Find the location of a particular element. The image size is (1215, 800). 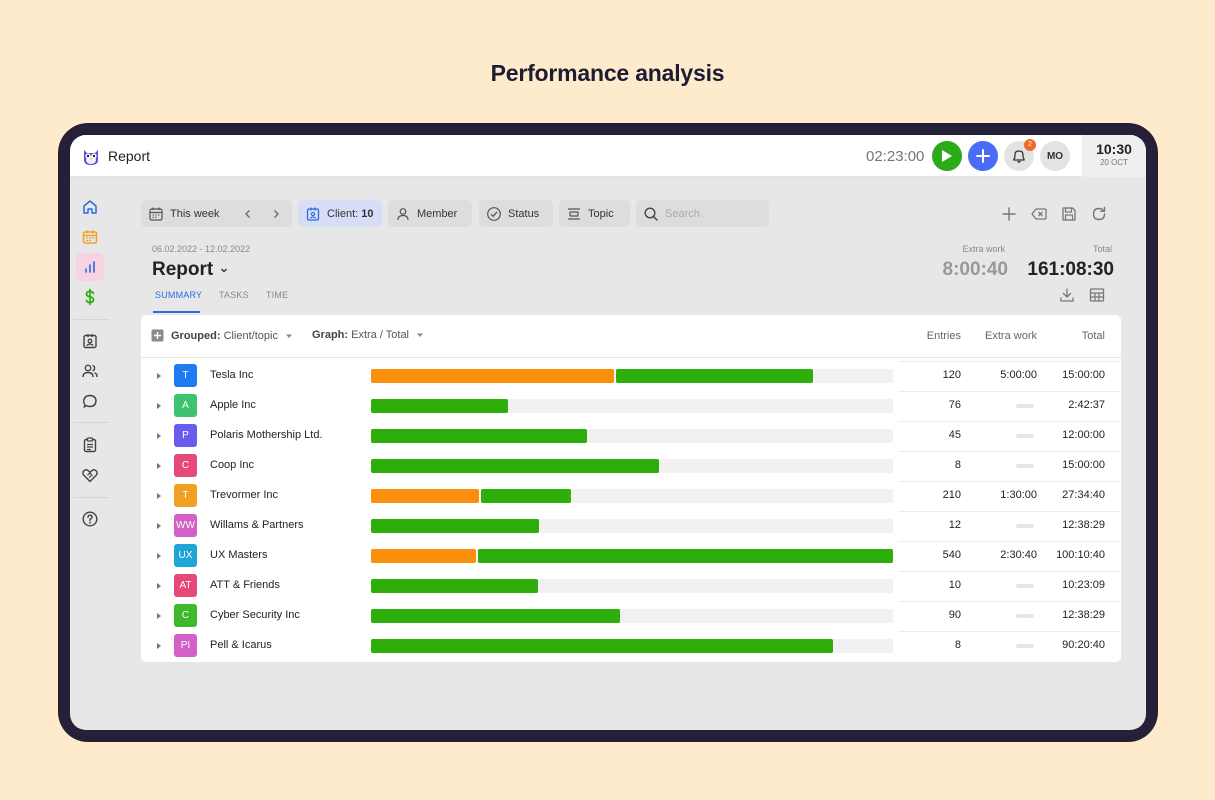

start-timer-button is located at coordinates (947, 156).